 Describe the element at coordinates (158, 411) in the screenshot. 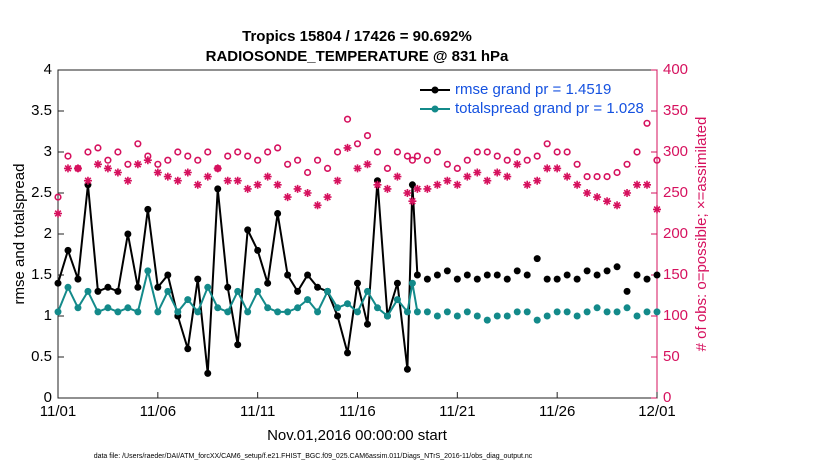

I see `x-tick-label: 11/06` at that location.